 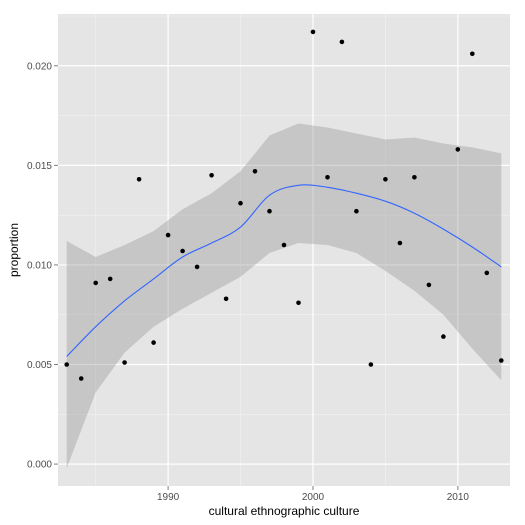 What do you see at coordinates (284, 511) in the screenshot?
I see `x-axis-title: cultural ethnographic culture` at bounding box center [284, 511].